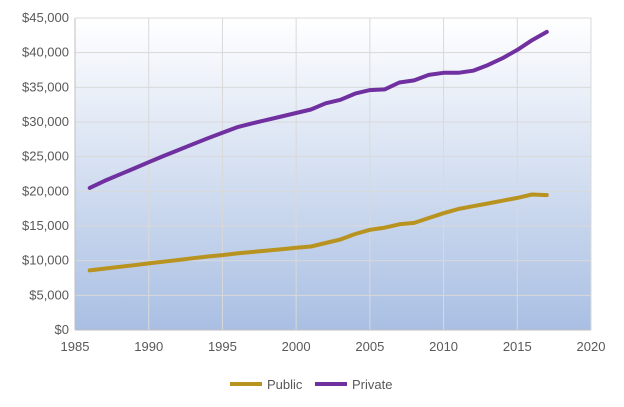 Image resolution: width=624 pixels, height=407 pixels. I want to click on y-tick-label: $10,000, so click(45, 260).